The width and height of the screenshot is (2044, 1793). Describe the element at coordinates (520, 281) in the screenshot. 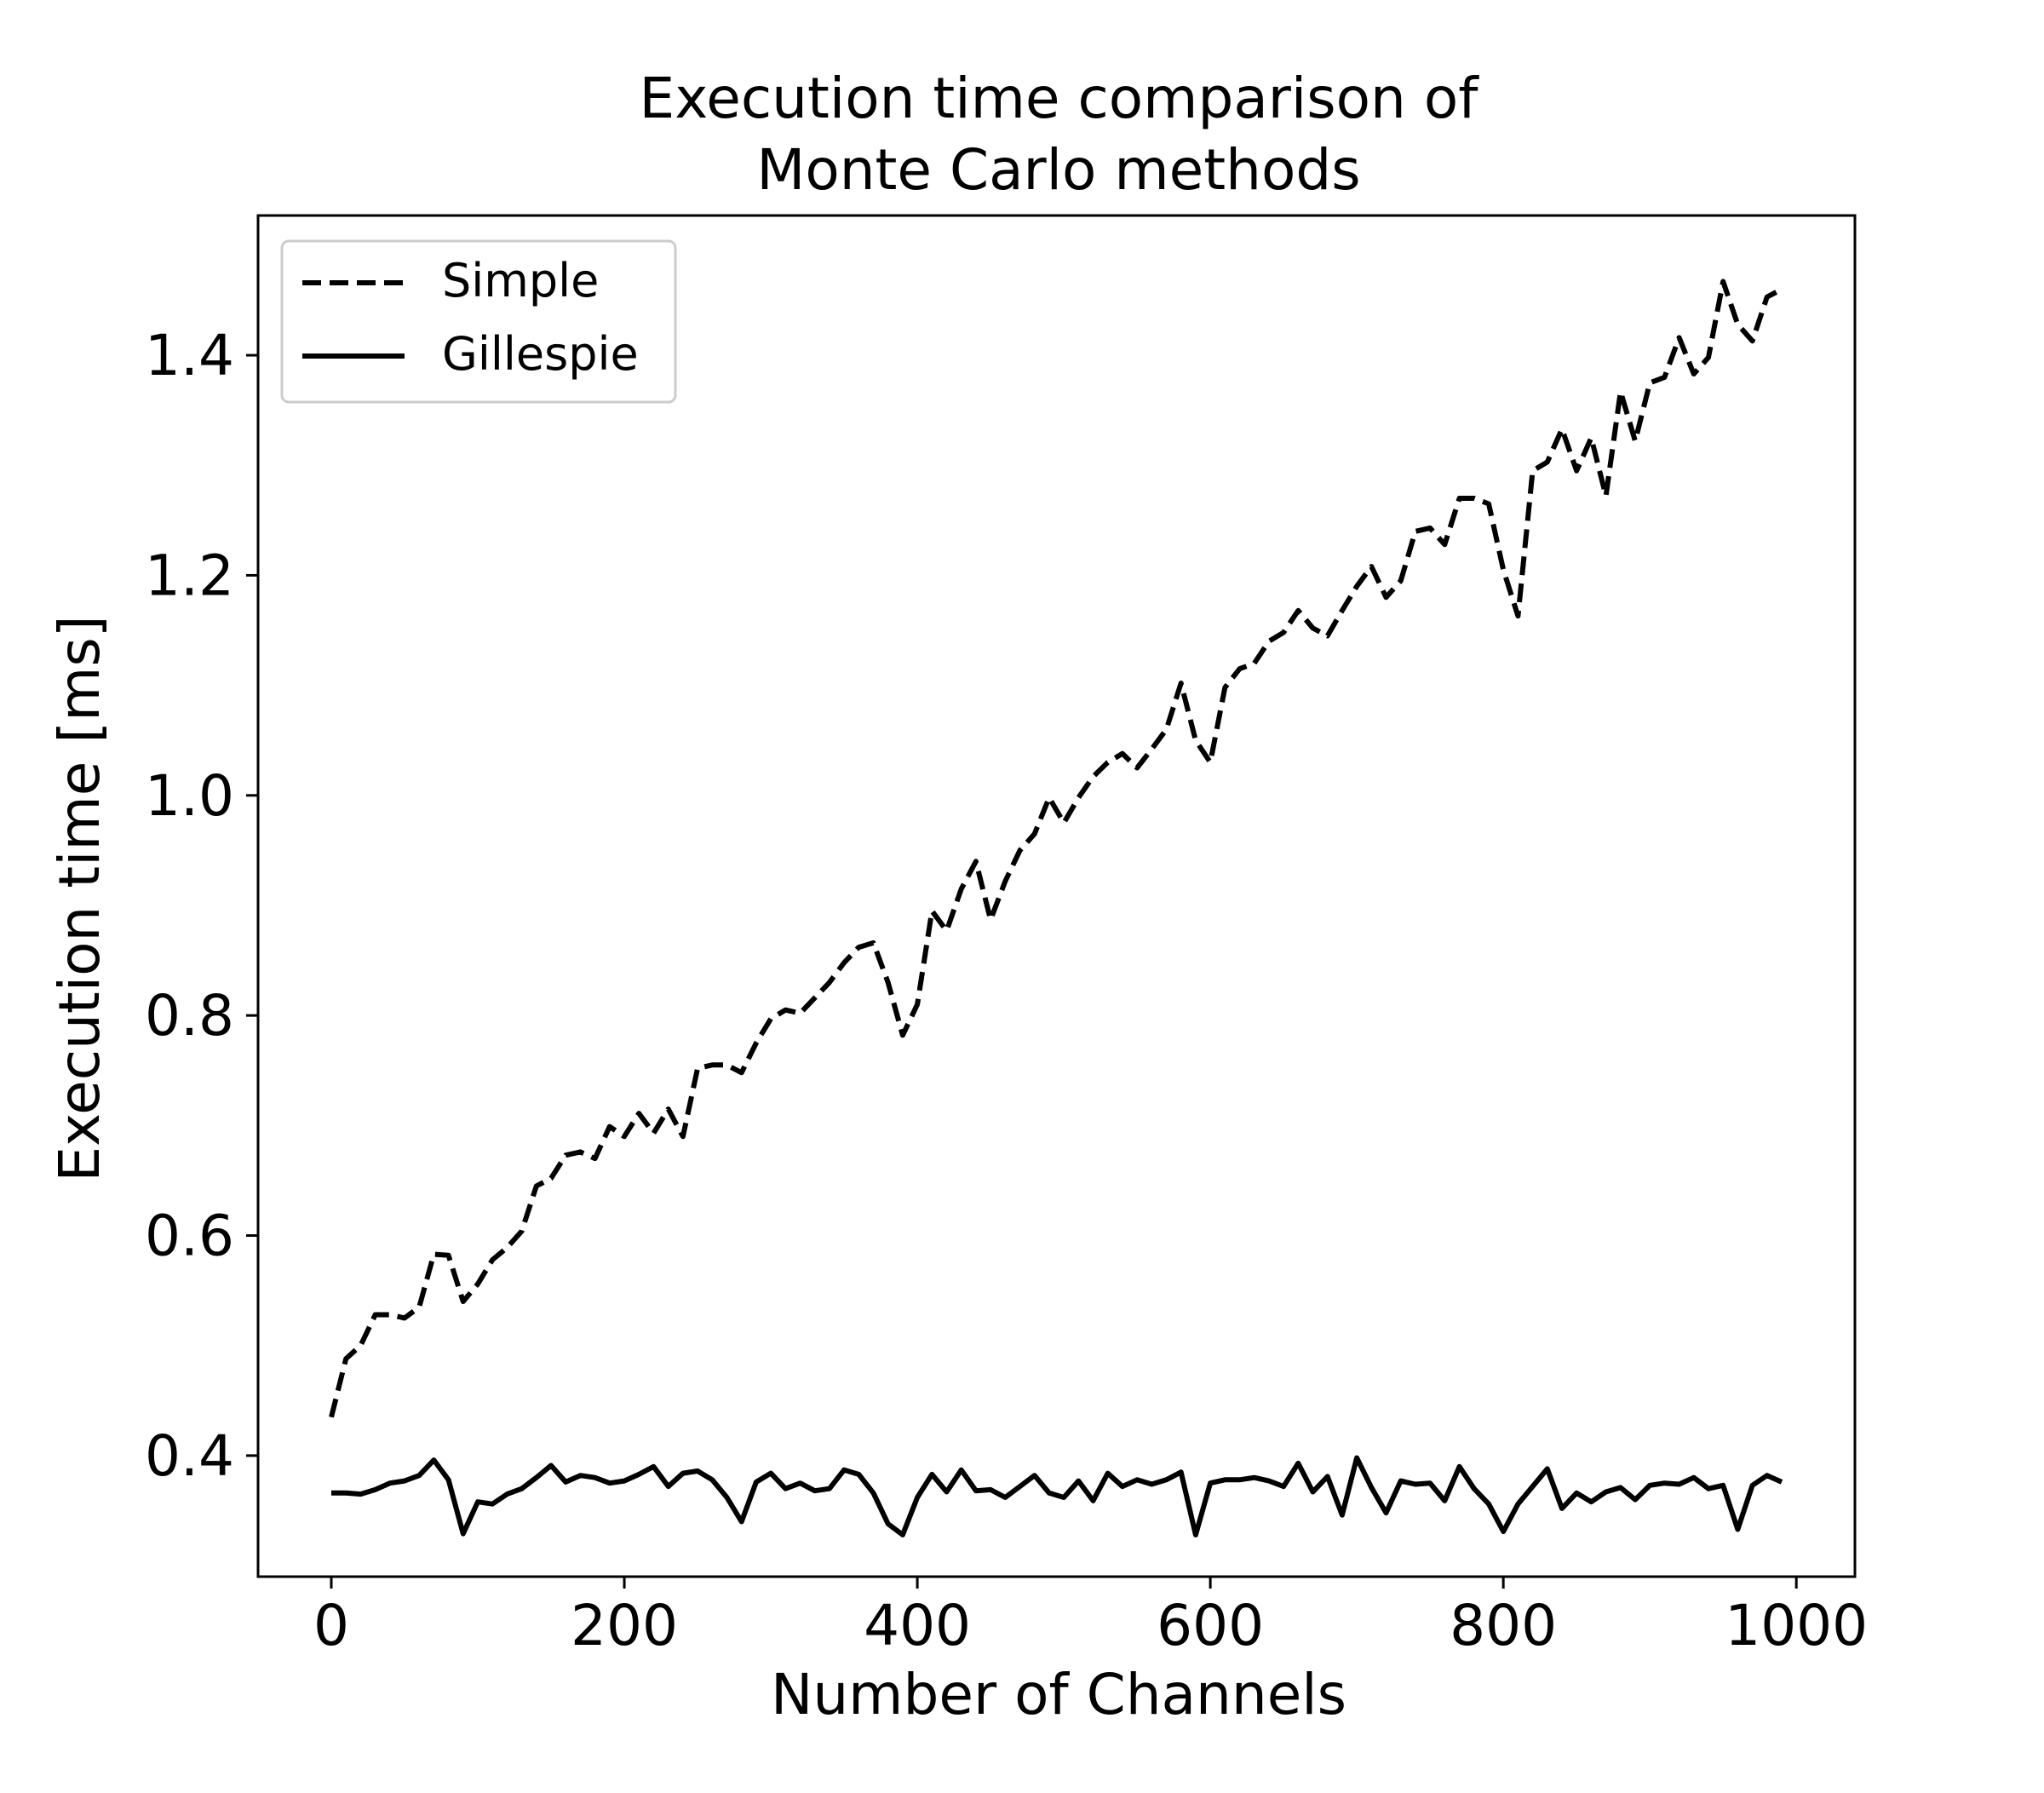

I see `legend-simple-label: Simple` at that location.